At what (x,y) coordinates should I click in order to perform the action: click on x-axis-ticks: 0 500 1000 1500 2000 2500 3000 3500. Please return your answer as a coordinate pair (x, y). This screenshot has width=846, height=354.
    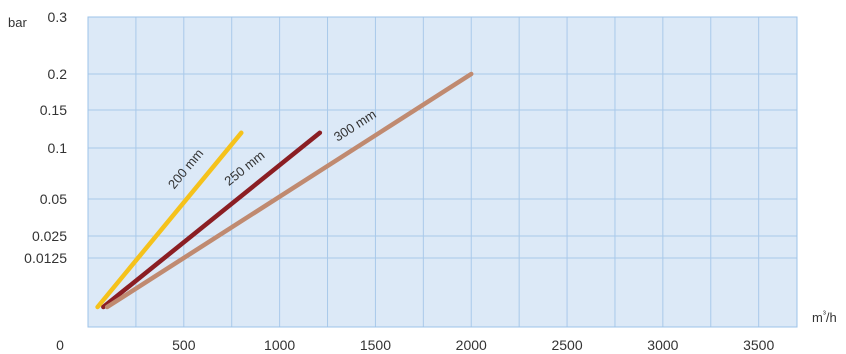
    Looking at the image, I should click on (415, 345).